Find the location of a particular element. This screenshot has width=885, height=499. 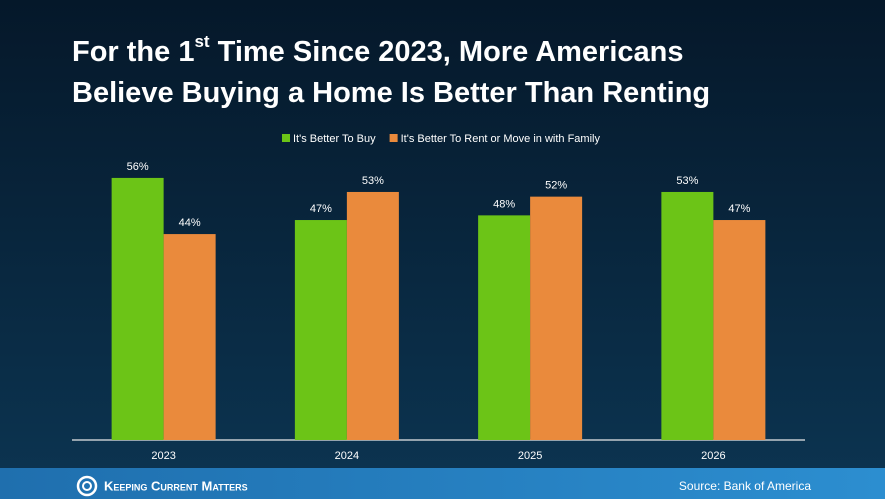

brand-logo-inner is located at coordinates (87, 486).